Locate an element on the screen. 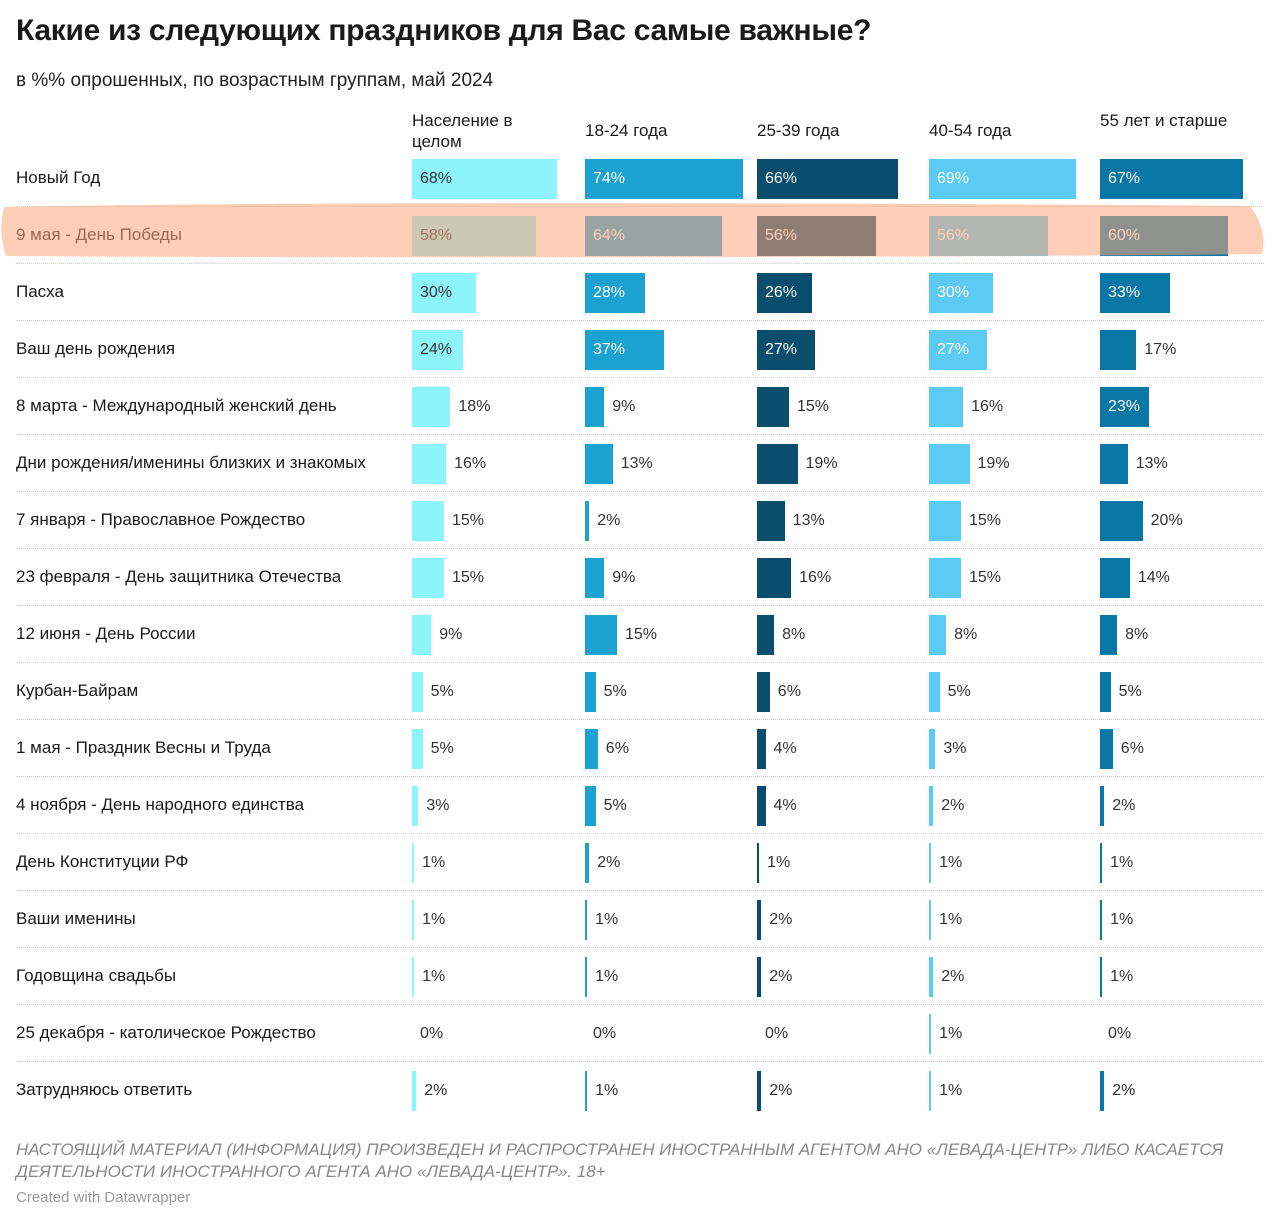 This screenshot has height=1224, width=1280. value-label: 30% is located at coordinates (436, 292).